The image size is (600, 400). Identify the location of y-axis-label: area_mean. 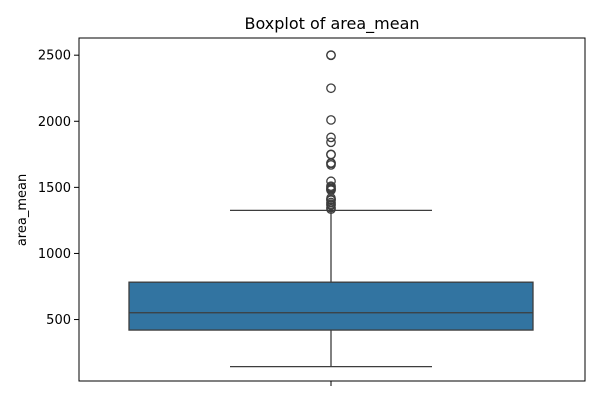
(22, 210).